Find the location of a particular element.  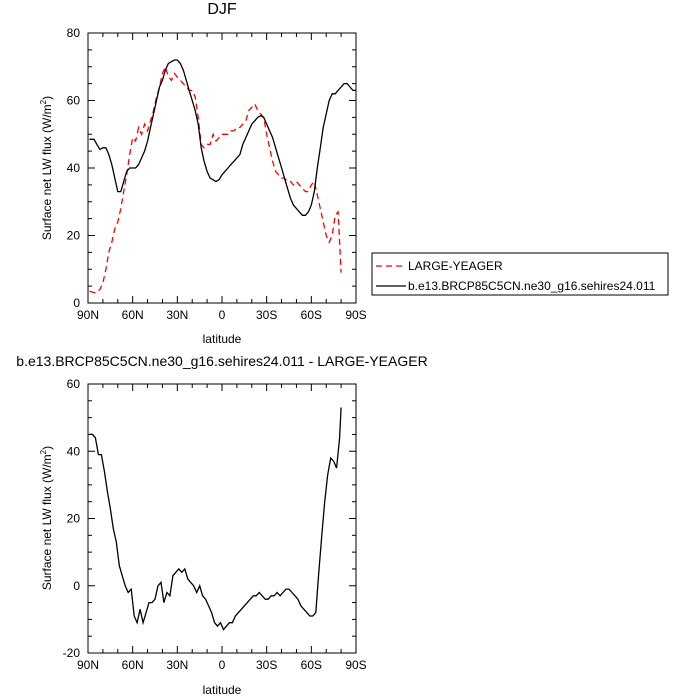

series-line-large-yeager is located at coordinates (215, 179).